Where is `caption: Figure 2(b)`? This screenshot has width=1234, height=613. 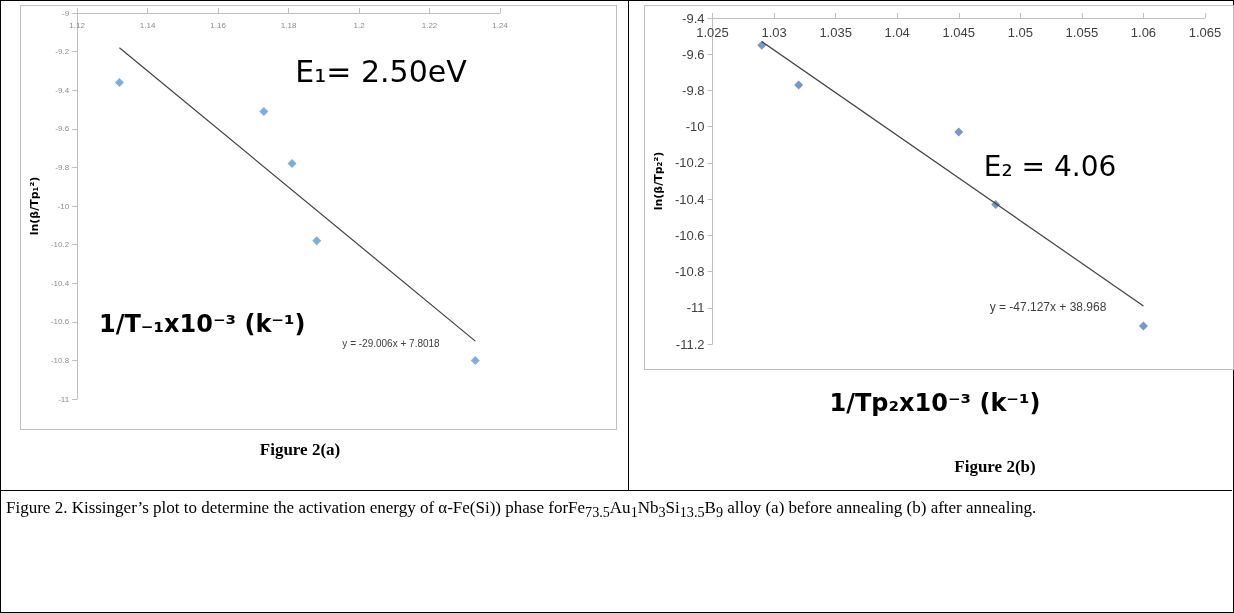
caption: Figure 2(b) is located at coordinates (995, 467).